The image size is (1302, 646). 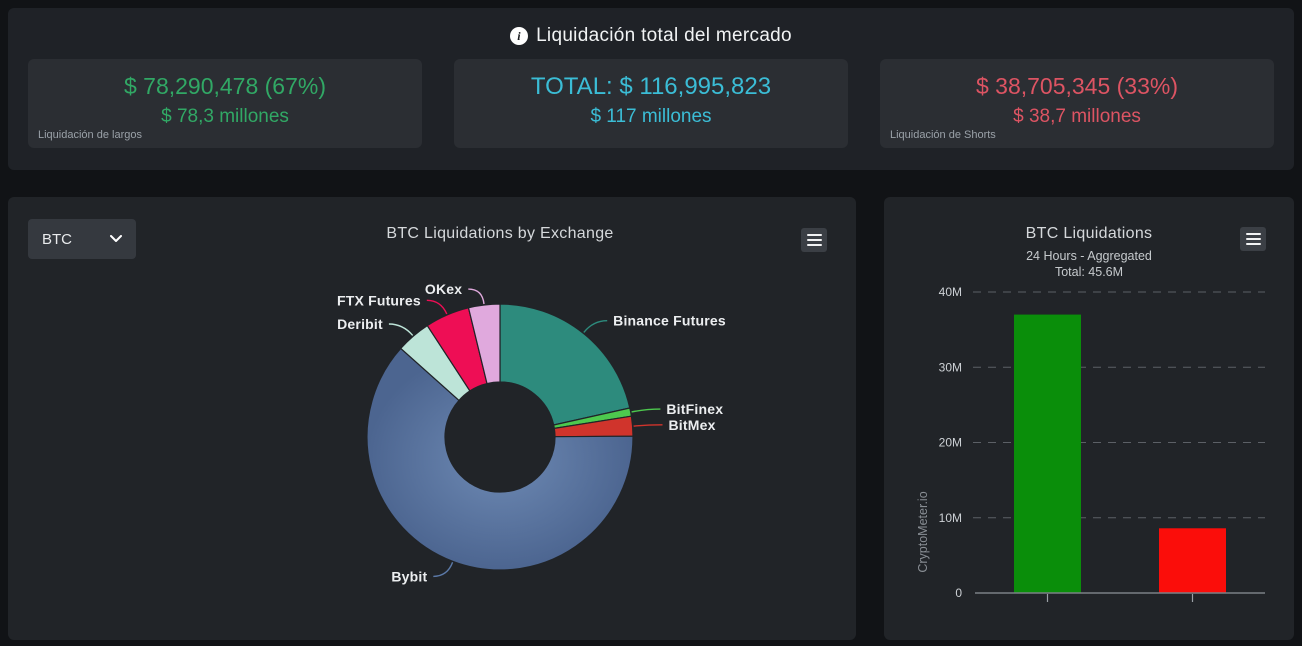 I want to click on longs-amount: $ 78,290,478 (67%), so click(x=225, y=86).